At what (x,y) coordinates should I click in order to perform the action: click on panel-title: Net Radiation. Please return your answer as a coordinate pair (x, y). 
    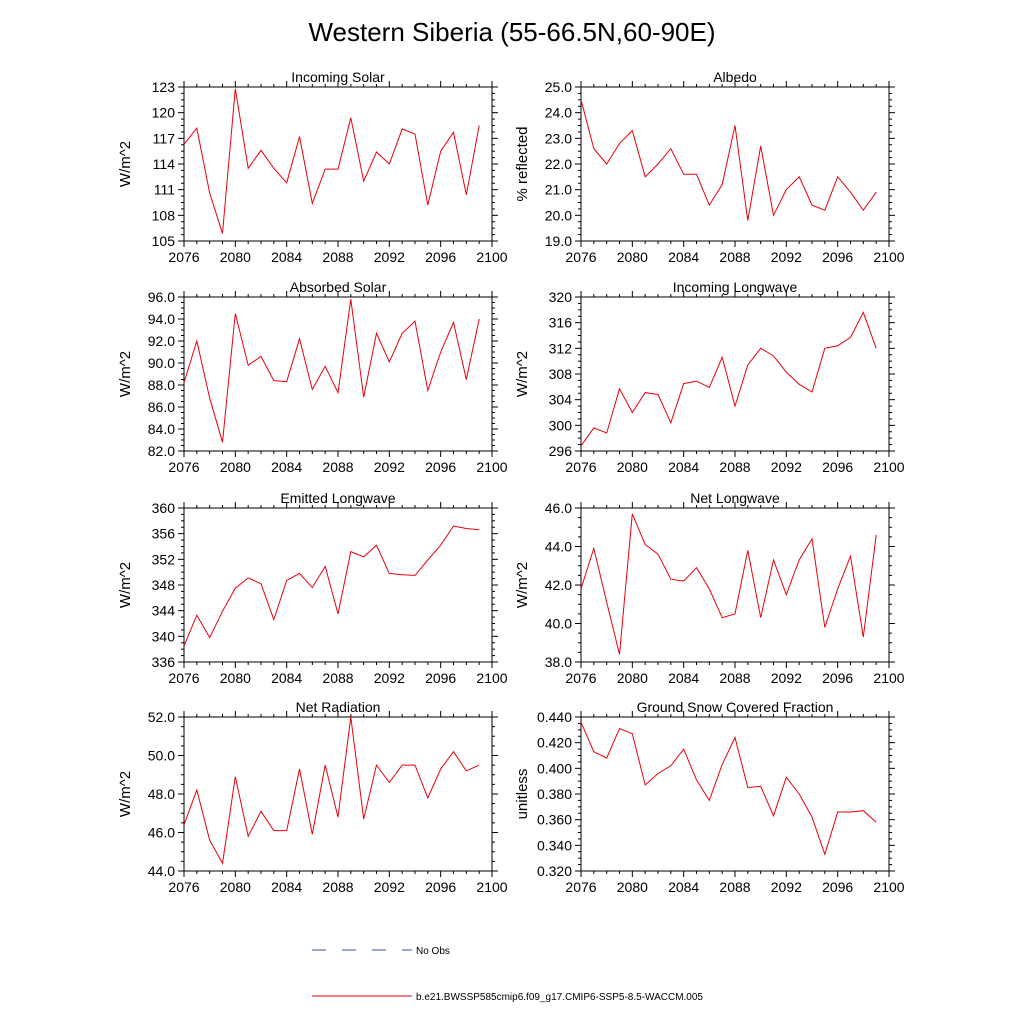
    Looking at the image, I should click on (338, 707).